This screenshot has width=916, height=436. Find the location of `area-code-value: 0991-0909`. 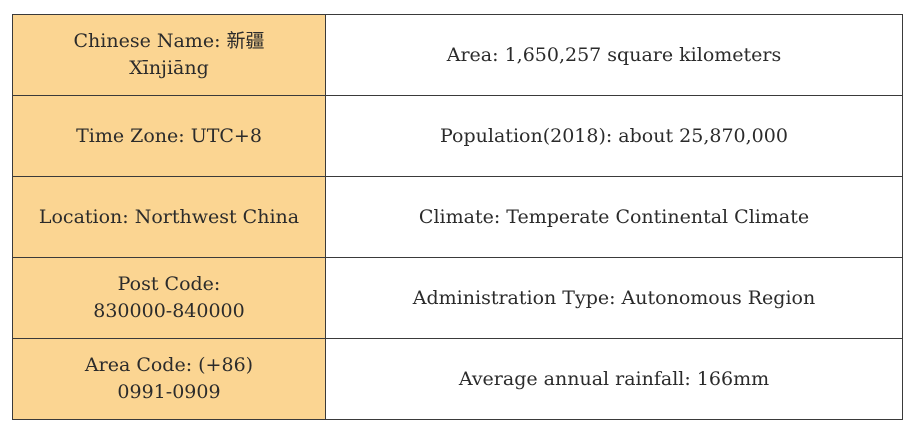

area-code-value: 0991-0909 is located at coordinates (169, 392).